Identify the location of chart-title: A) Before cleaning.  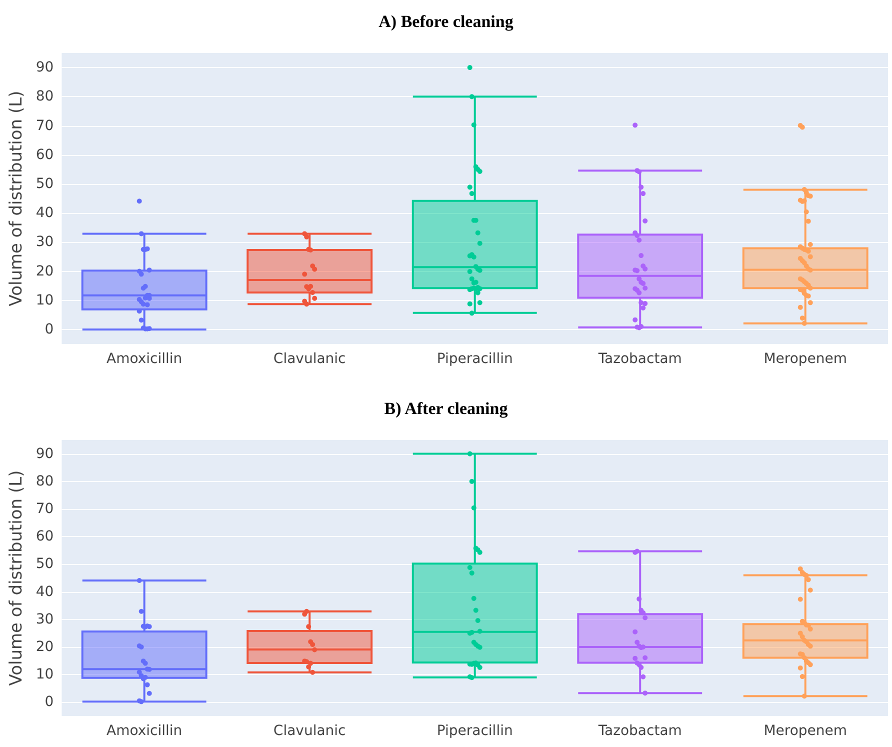
(446, 21).